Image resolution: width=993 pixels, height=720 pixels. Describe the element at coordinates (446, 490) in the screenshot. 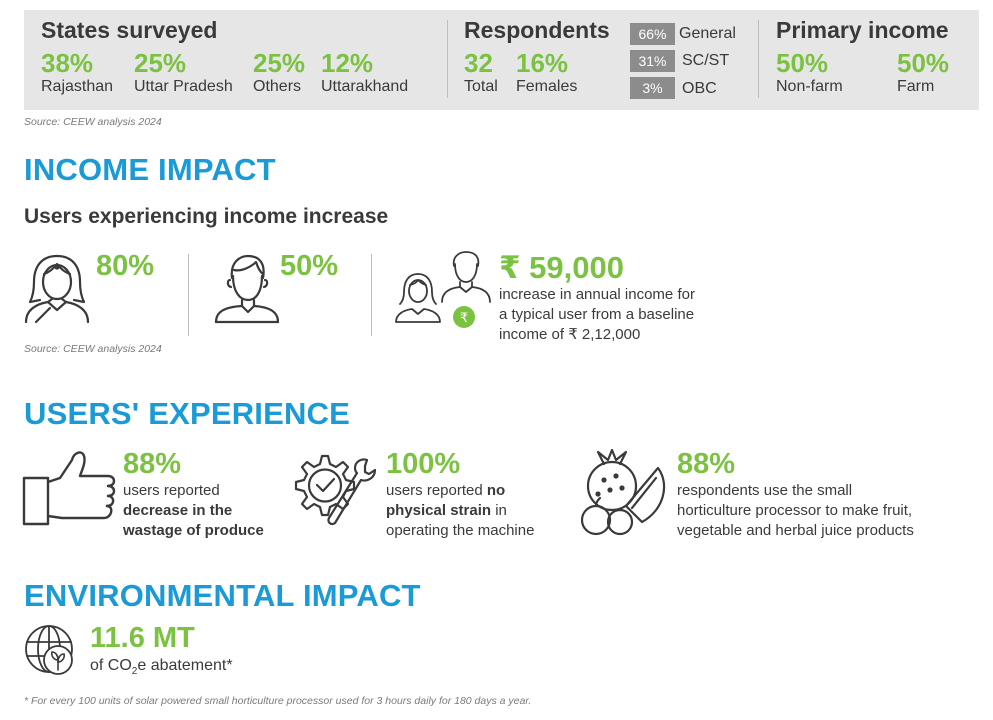

I see `strain-line1: users reported no` at that location.